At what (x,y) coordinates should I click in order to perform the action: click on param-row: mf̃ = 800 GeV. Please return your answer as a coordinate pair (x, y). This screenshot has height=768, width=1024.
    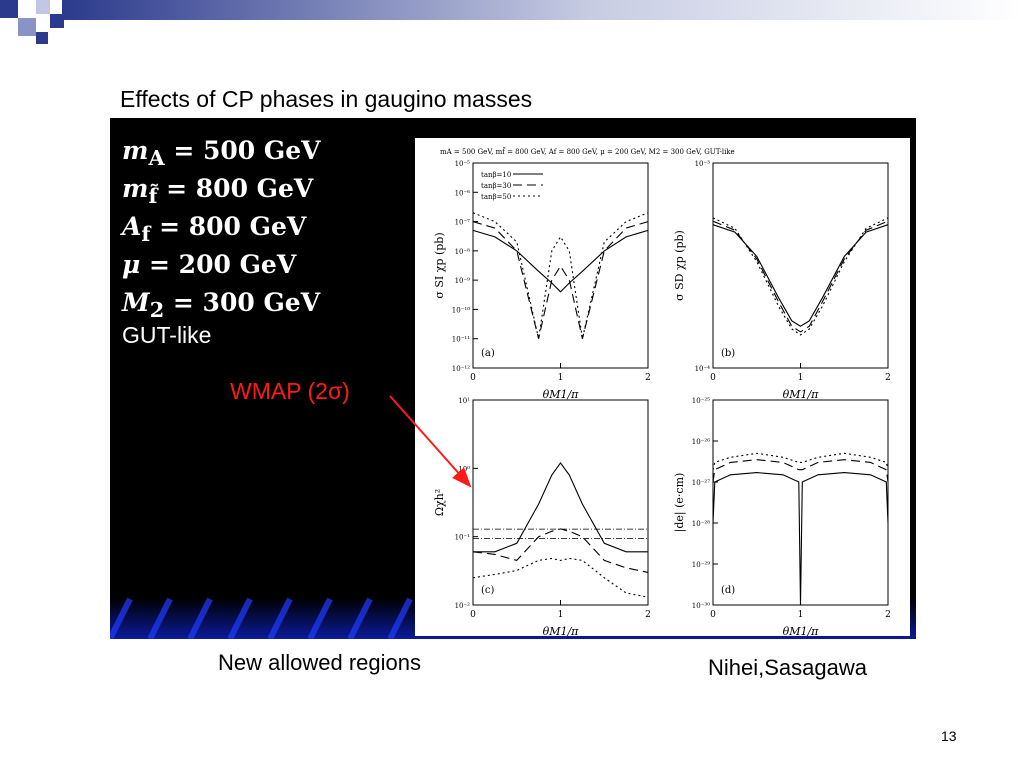
    Looking at the image, I should click on (218, 191).